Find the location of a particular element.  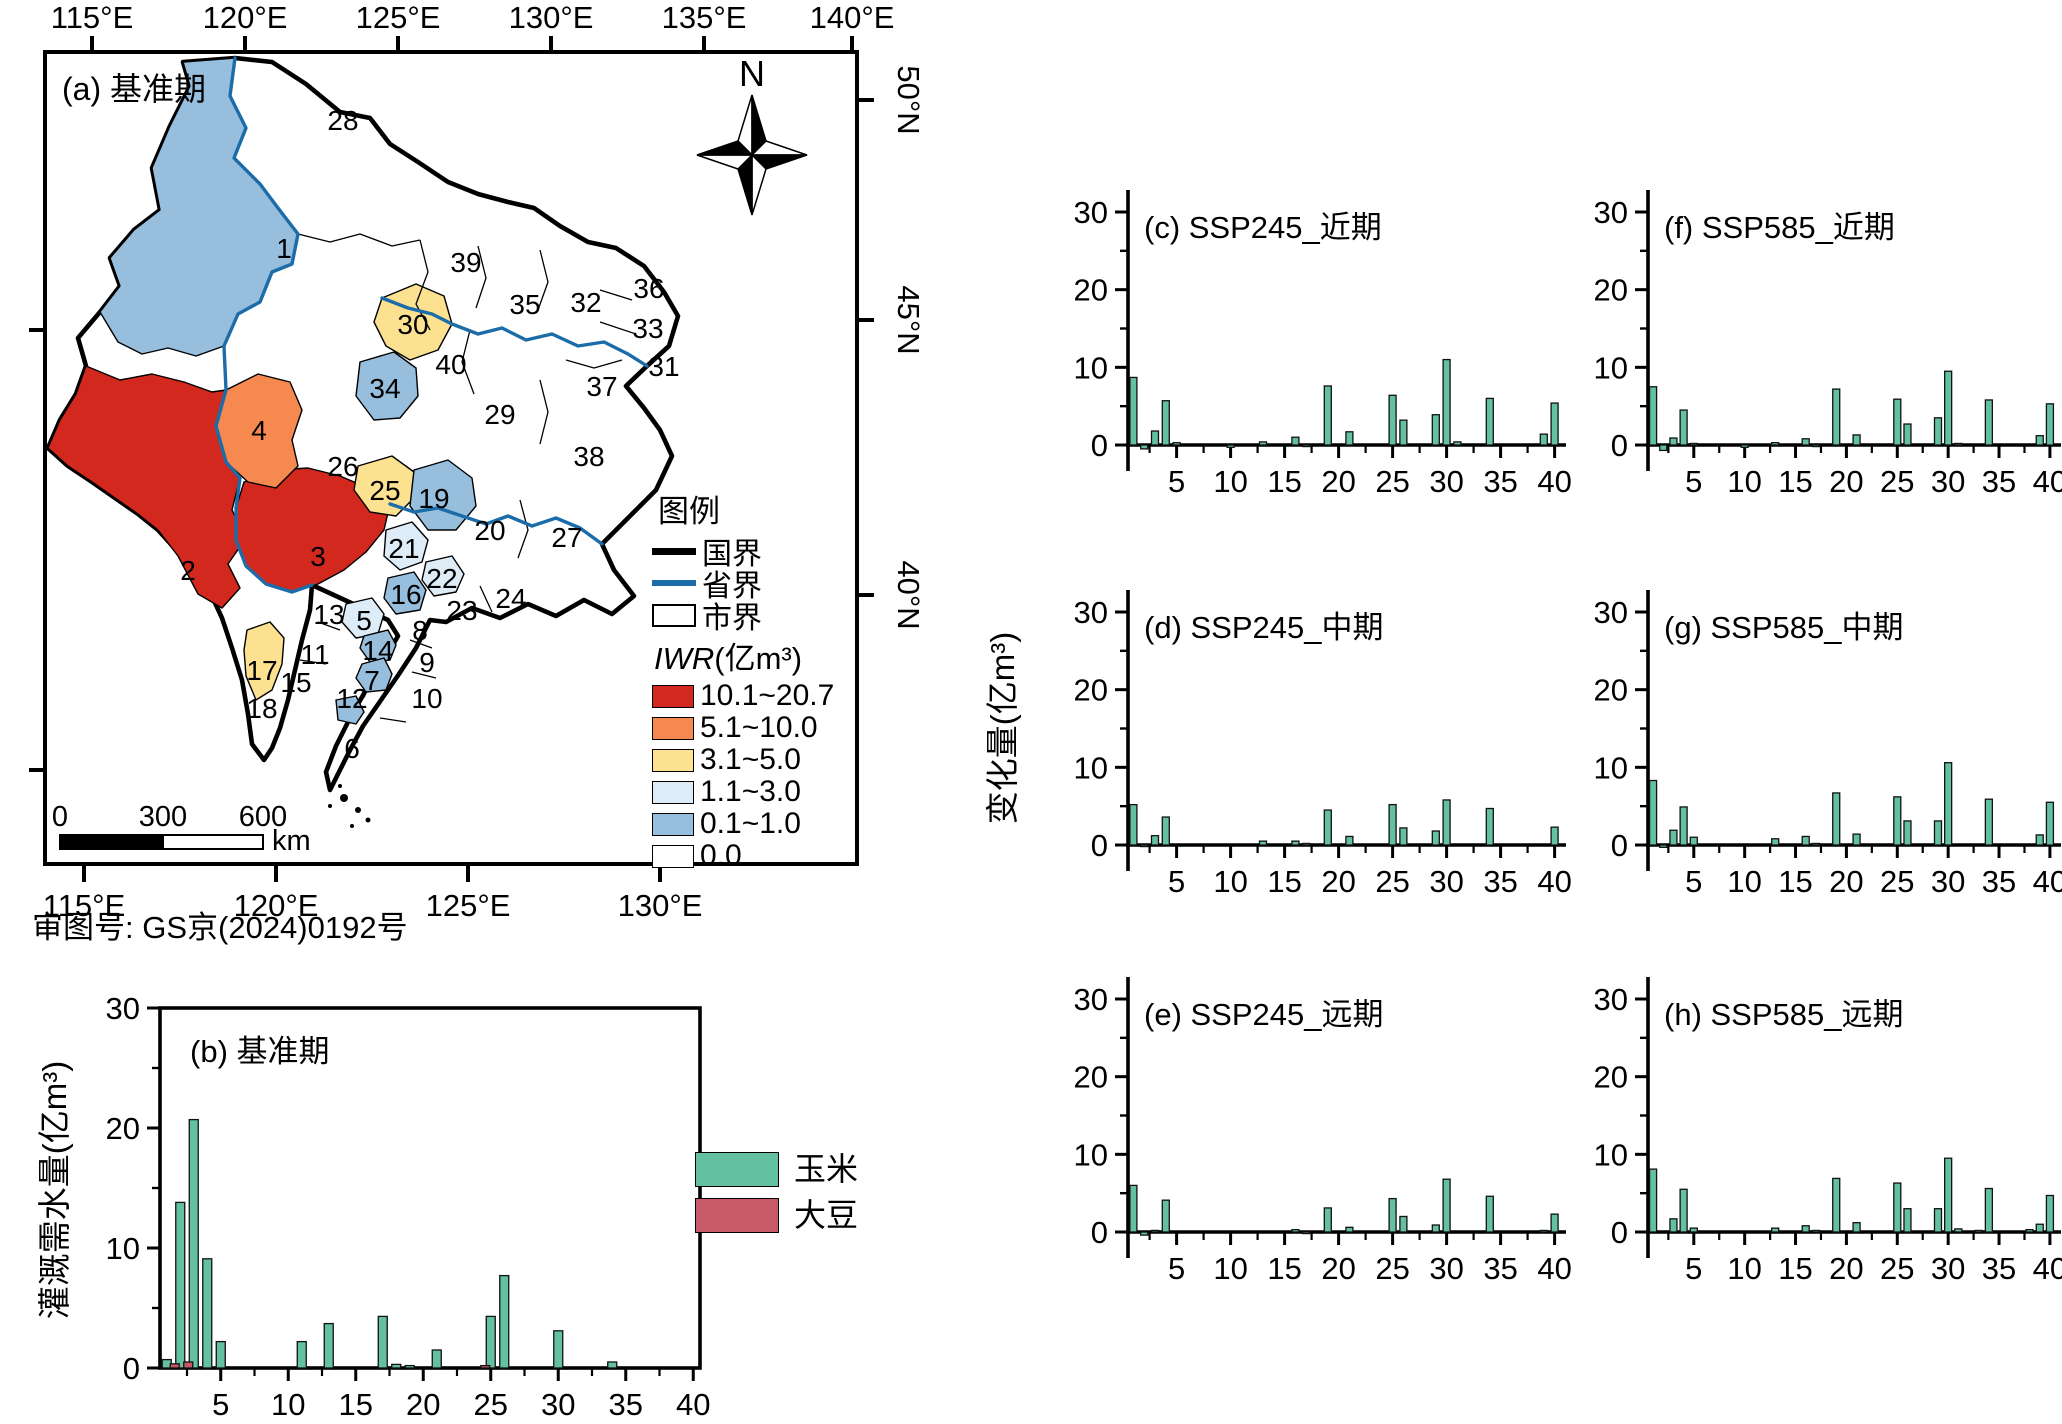

y-tick-label: 20 is located at coordinates (1611, 690).